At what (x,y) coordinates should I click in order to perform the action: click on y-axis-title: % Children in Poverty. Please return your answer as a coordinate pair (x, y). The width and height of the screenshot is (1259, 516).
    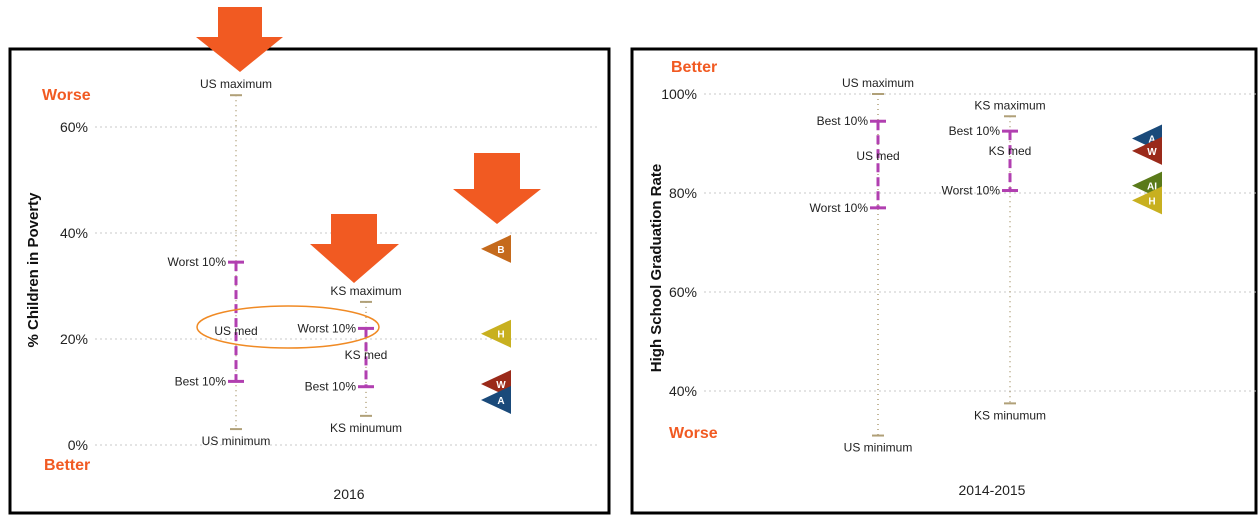
    Looking at the image, I should click on (33, 270).